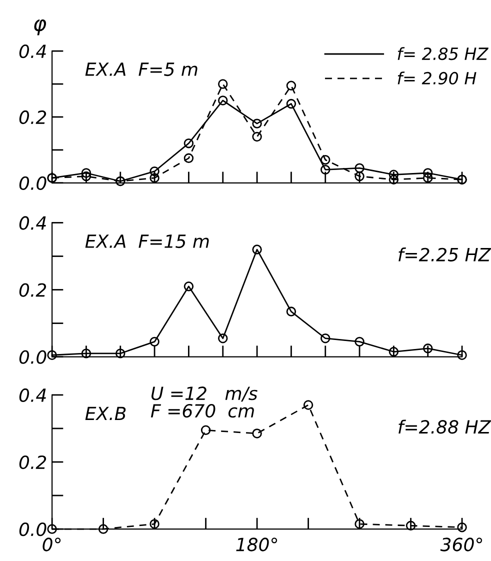  Describe the element at coordinates (257, 545) in the screenshot. I see `x-tick-label: 180°` at that location.